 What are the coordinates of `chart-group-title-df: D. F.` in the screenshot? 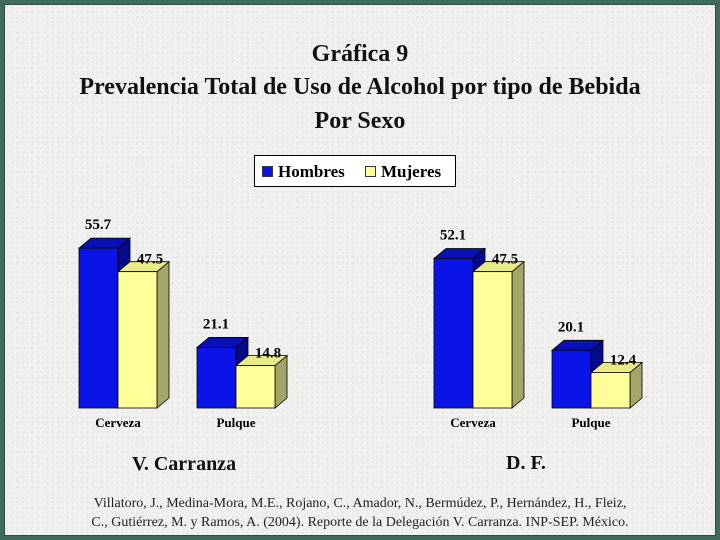 It's located at (526, 463).